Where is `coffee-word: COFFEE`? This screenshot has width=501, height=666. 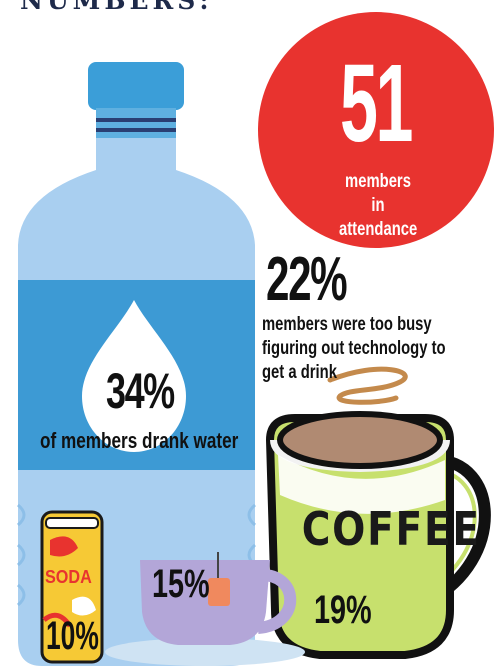
coffee-word: COFFEE is located at coordinates (391, 529).